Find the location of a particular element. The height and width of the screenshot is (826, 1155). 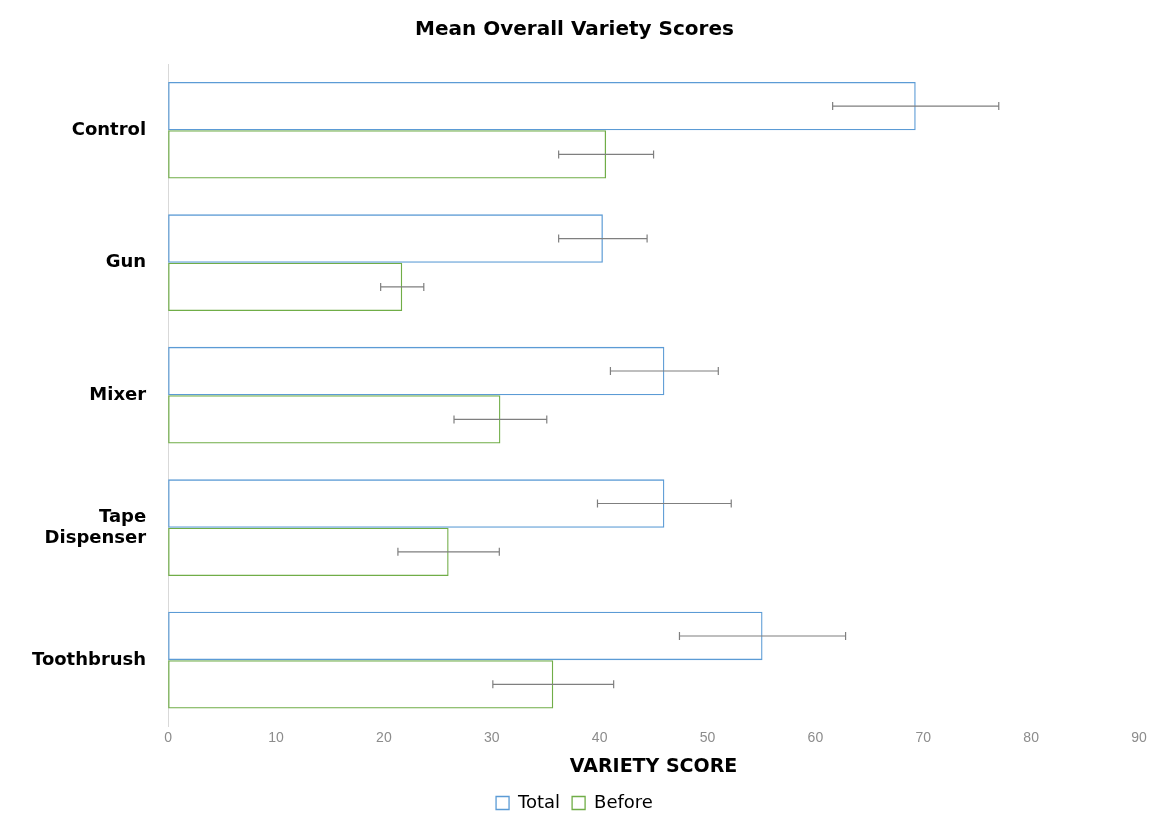

x-tick-label: 60 is located at coordinates (815, 736).